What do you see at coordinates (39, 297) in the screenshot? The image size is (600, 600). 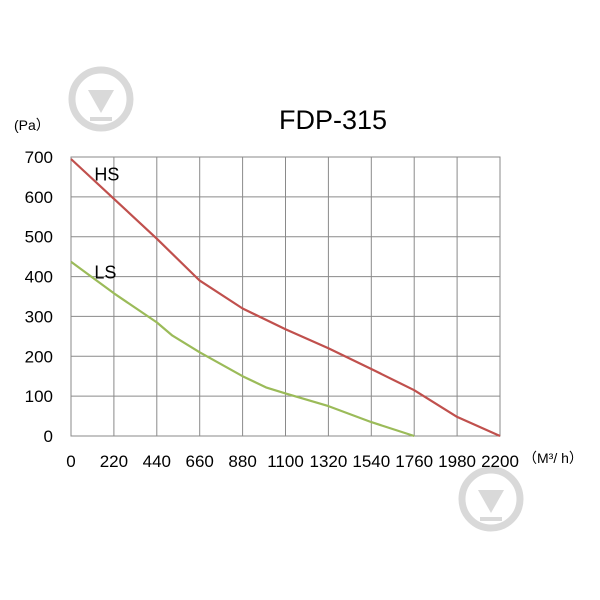 I see `y-tick-labels: 0 100 200 300 400 500 600 700` at bounding box center [39, 297].